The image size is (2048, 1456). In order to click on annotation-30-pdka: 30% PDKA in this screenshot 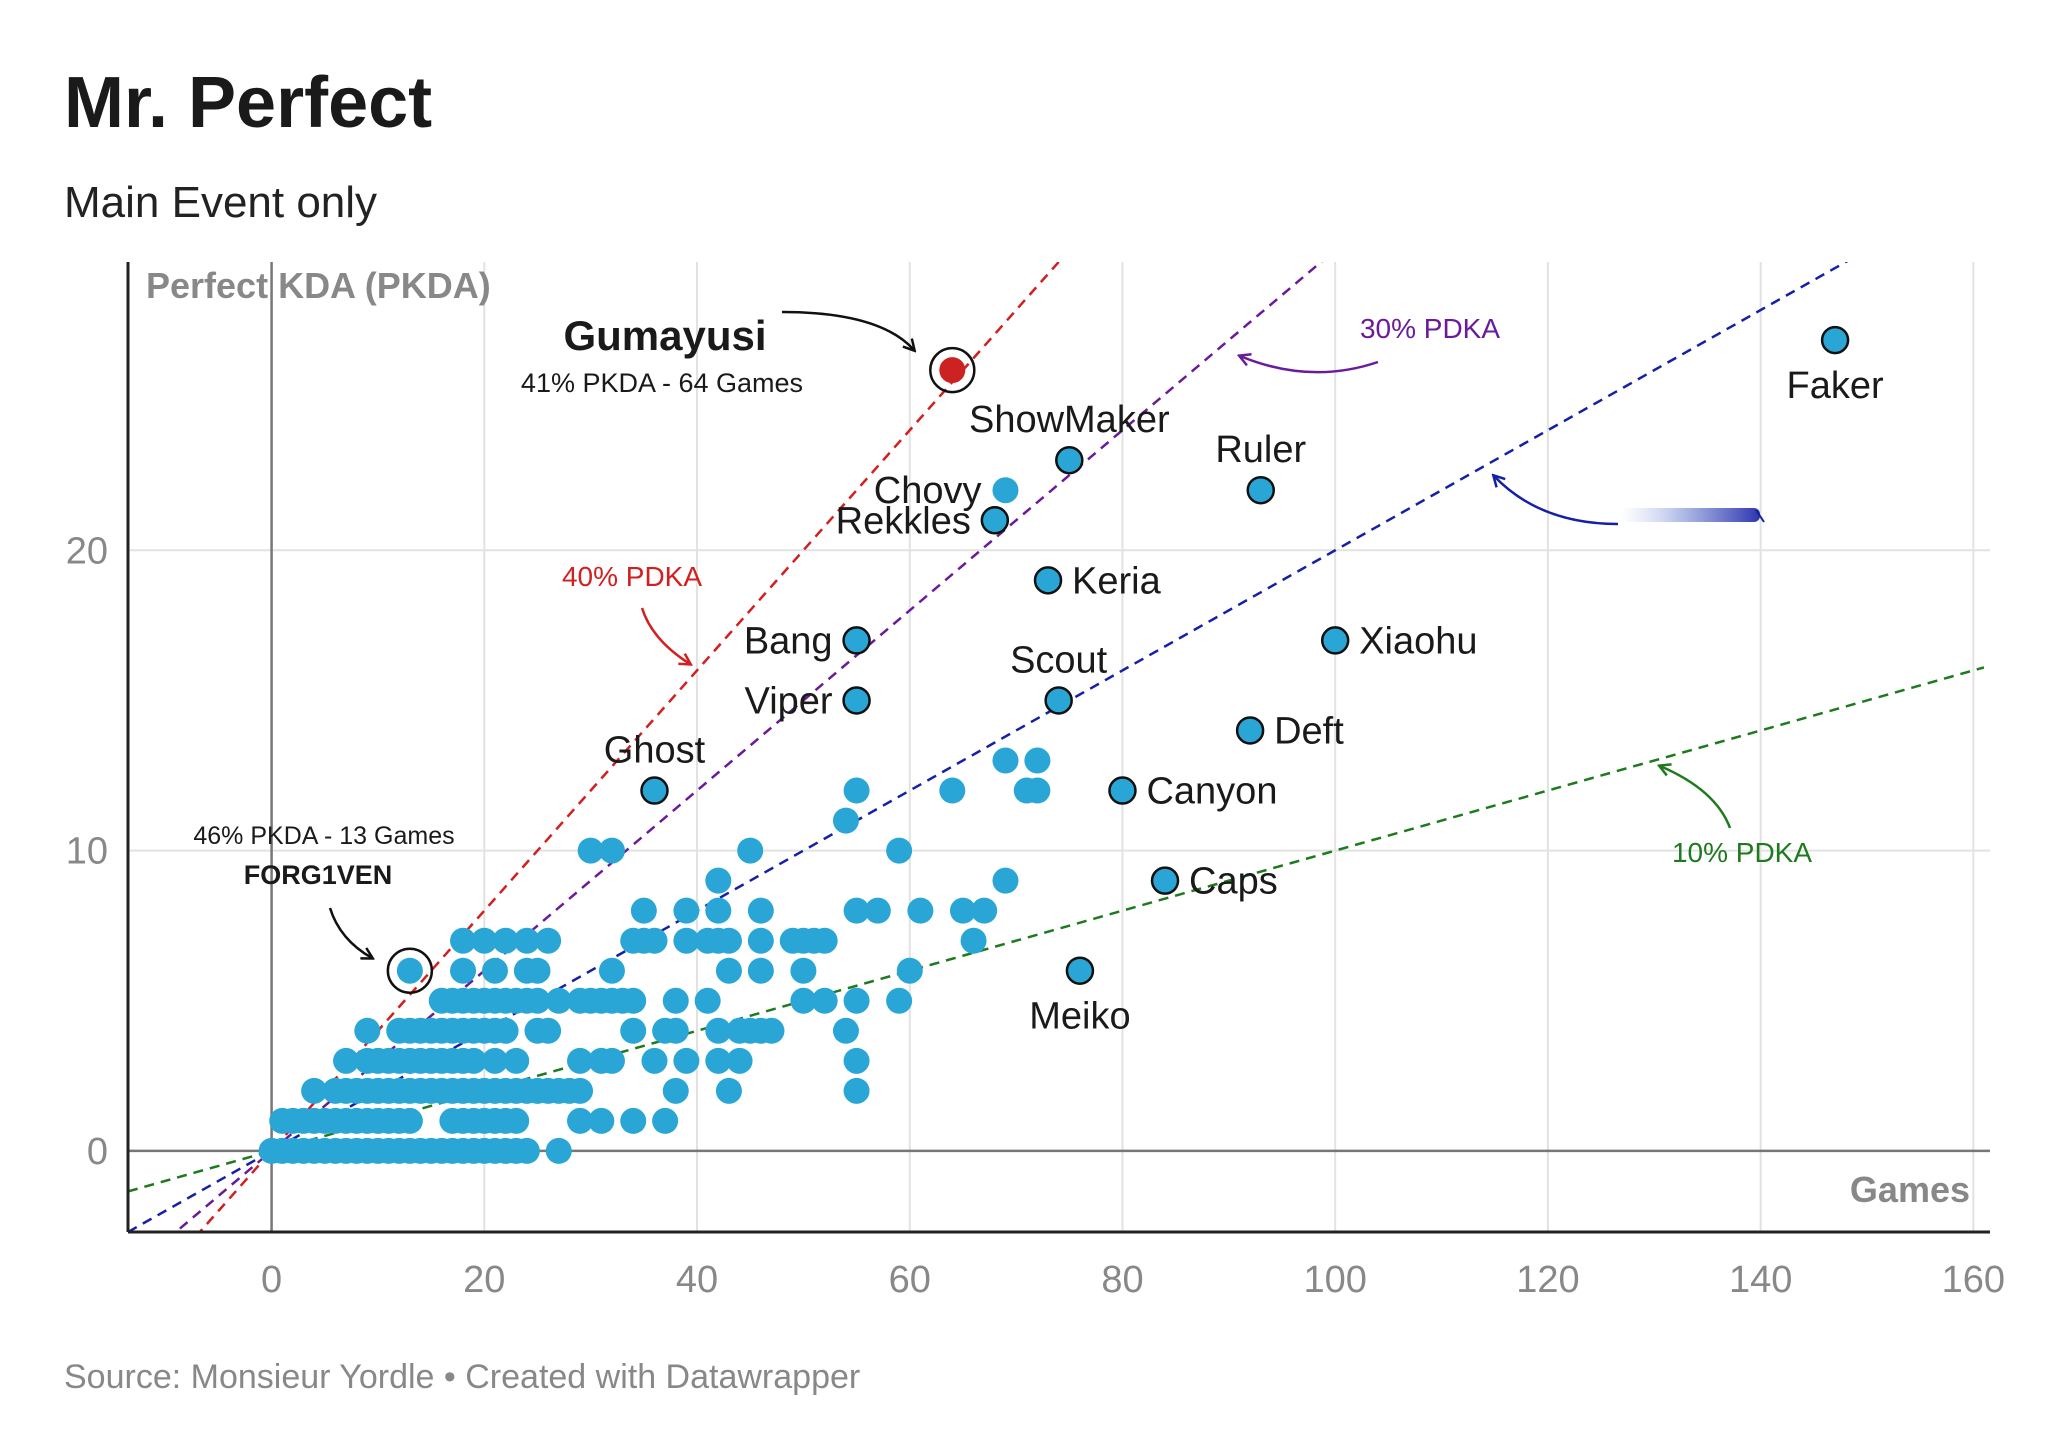, I will do `click(1370, 343)`.